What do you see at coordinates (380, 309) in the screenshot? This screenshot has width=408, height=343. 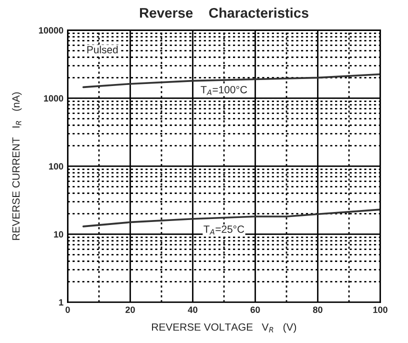 I see `x-tick-label: 100` at bounding box center [380, 309].